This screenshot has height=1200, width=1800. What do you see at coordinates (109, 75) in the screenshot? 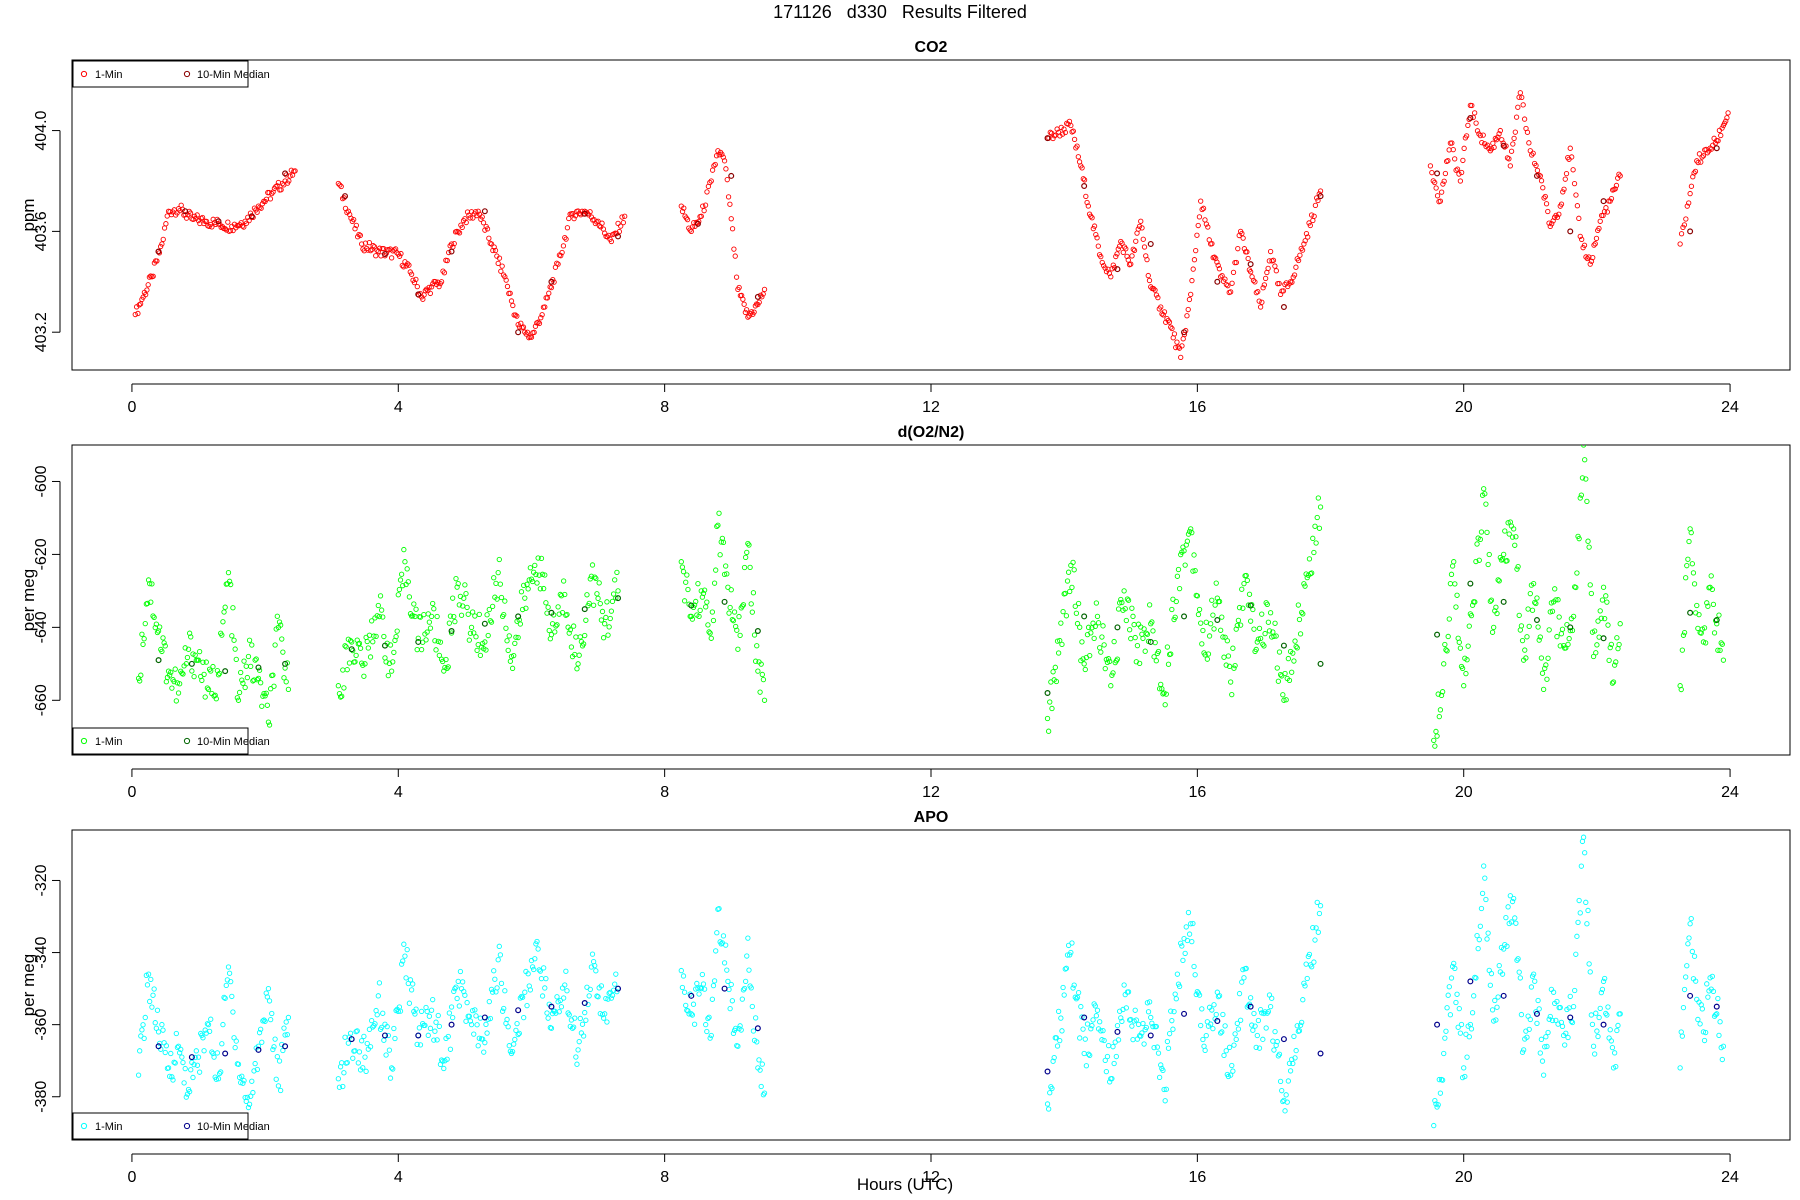
I see `legend-one-min-label: 1-Min` at bounding box center [109, 75].